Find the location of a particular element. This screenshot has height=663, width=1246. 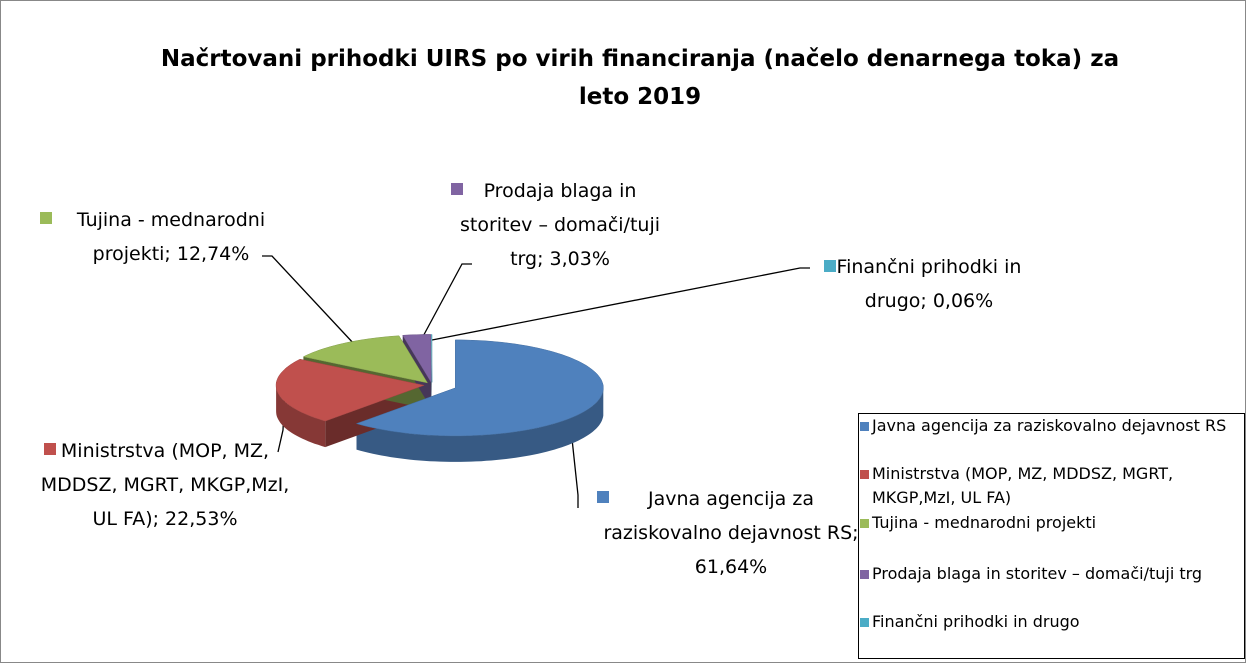

data-label: Tujina - mednarodni projekti; 12,74% is located at coordinates (171, 237).